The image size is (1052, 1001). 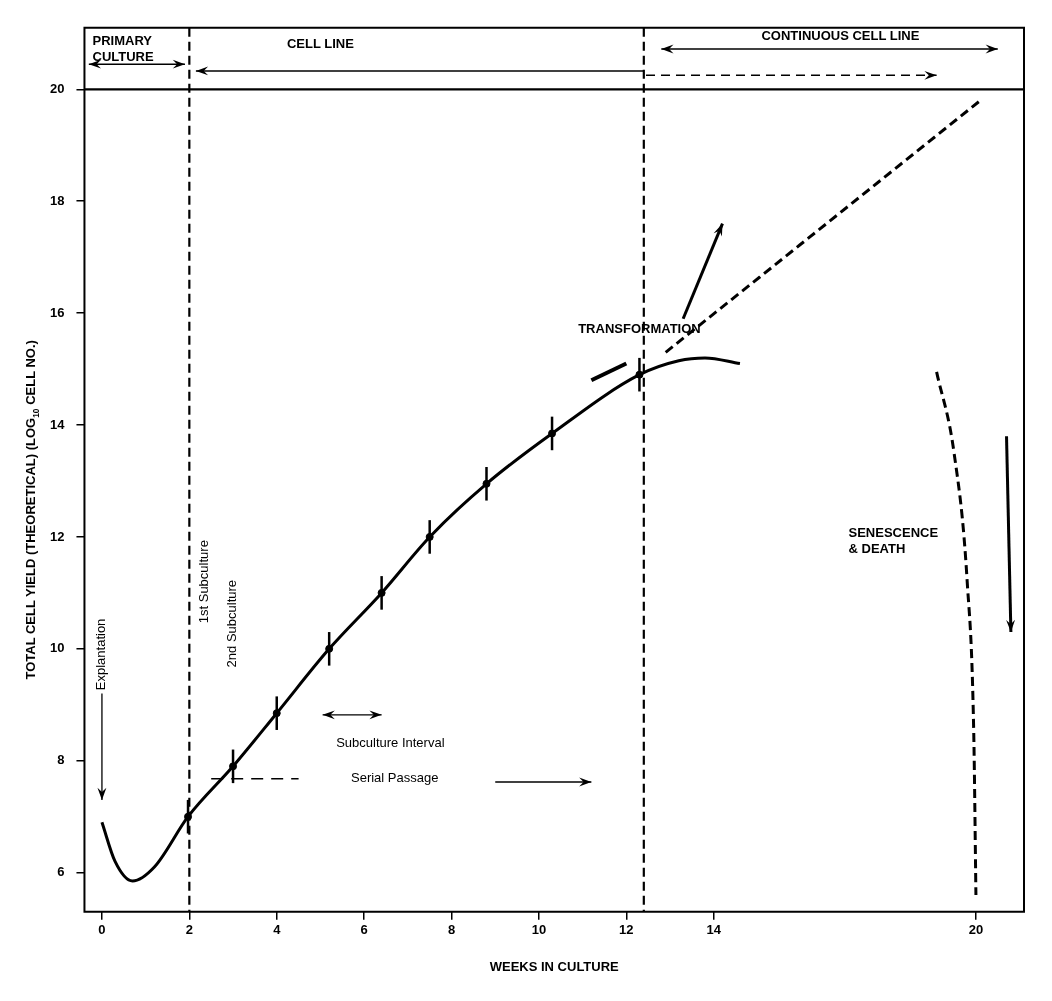 I want to click on y-tick-label: 12, so click(x=57, y=536).